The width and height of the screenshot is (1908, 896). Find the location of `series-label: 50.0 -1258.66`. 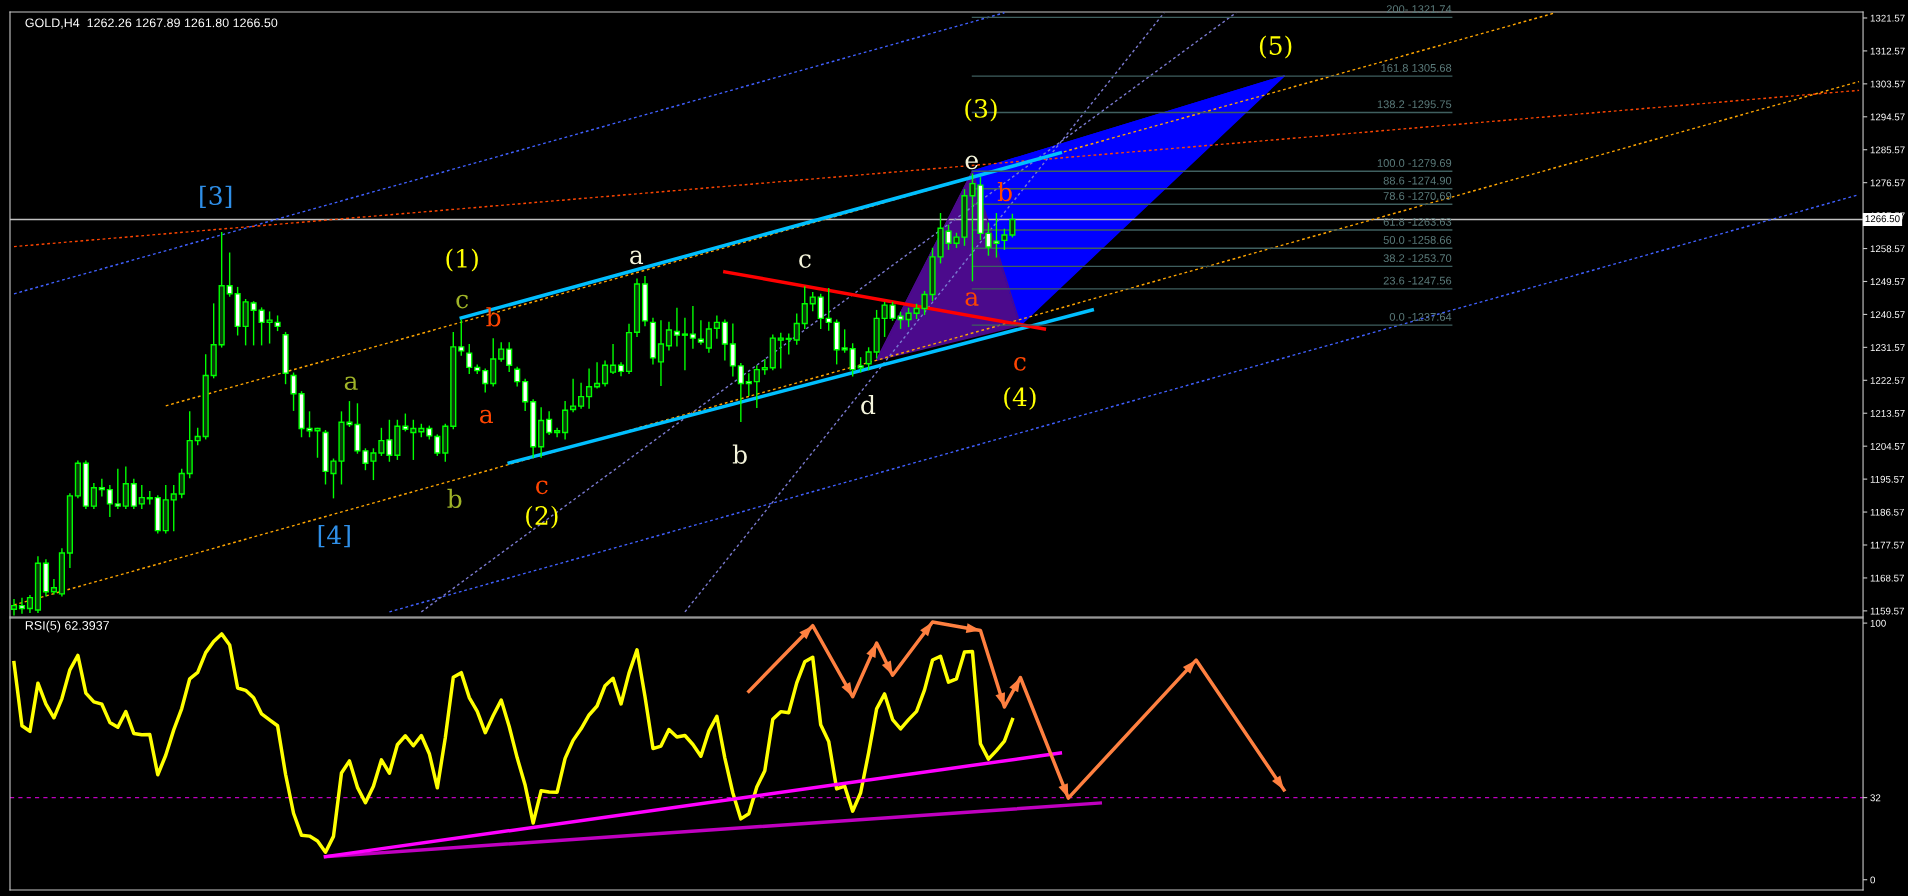

series-label: 50.0 -1258.66 is located at coordinates (1417, 240).